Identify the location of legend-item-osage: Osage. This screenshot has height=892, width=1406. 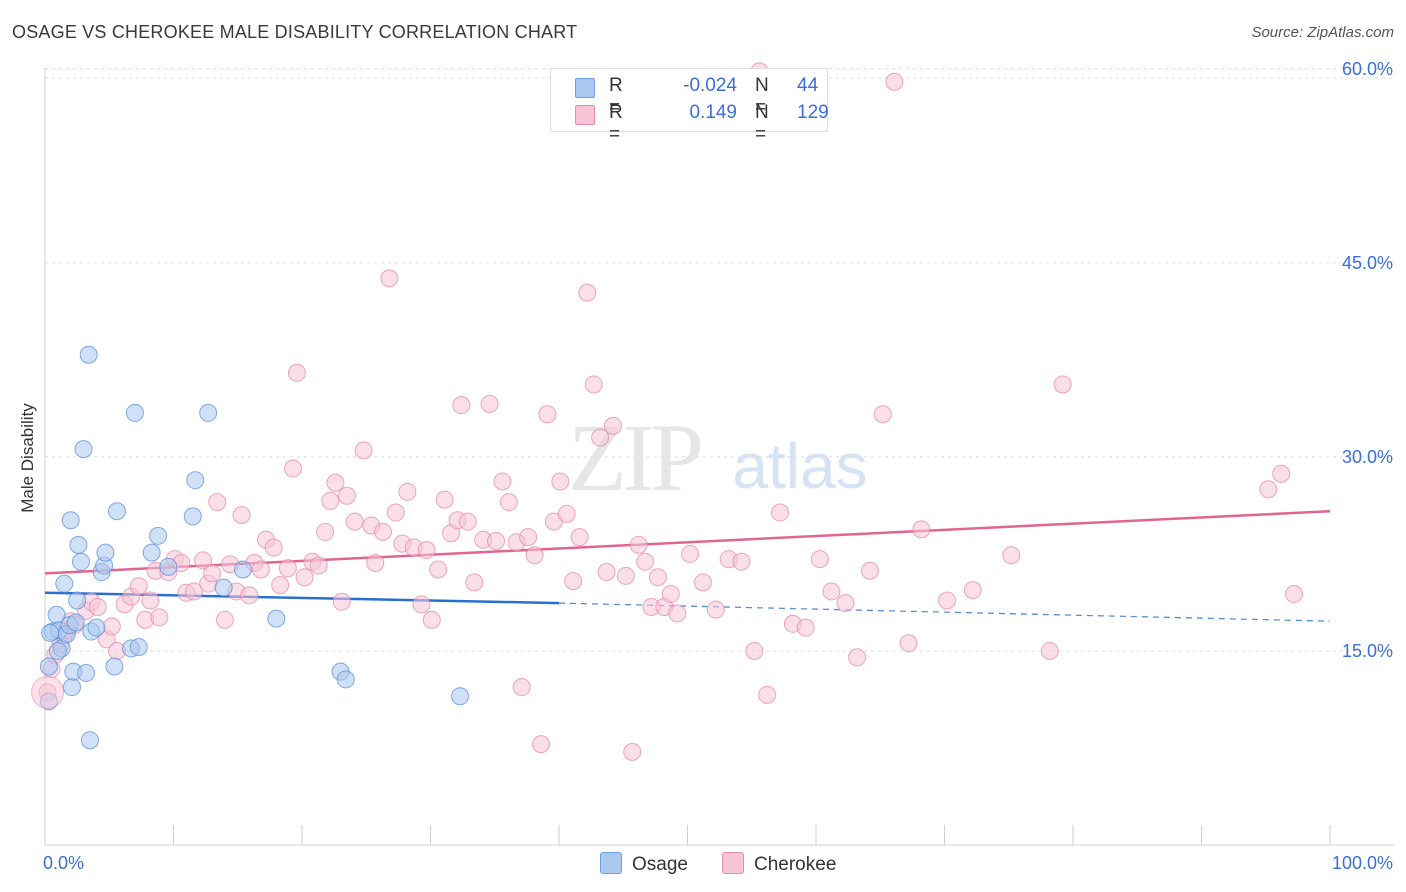
(644, 864).